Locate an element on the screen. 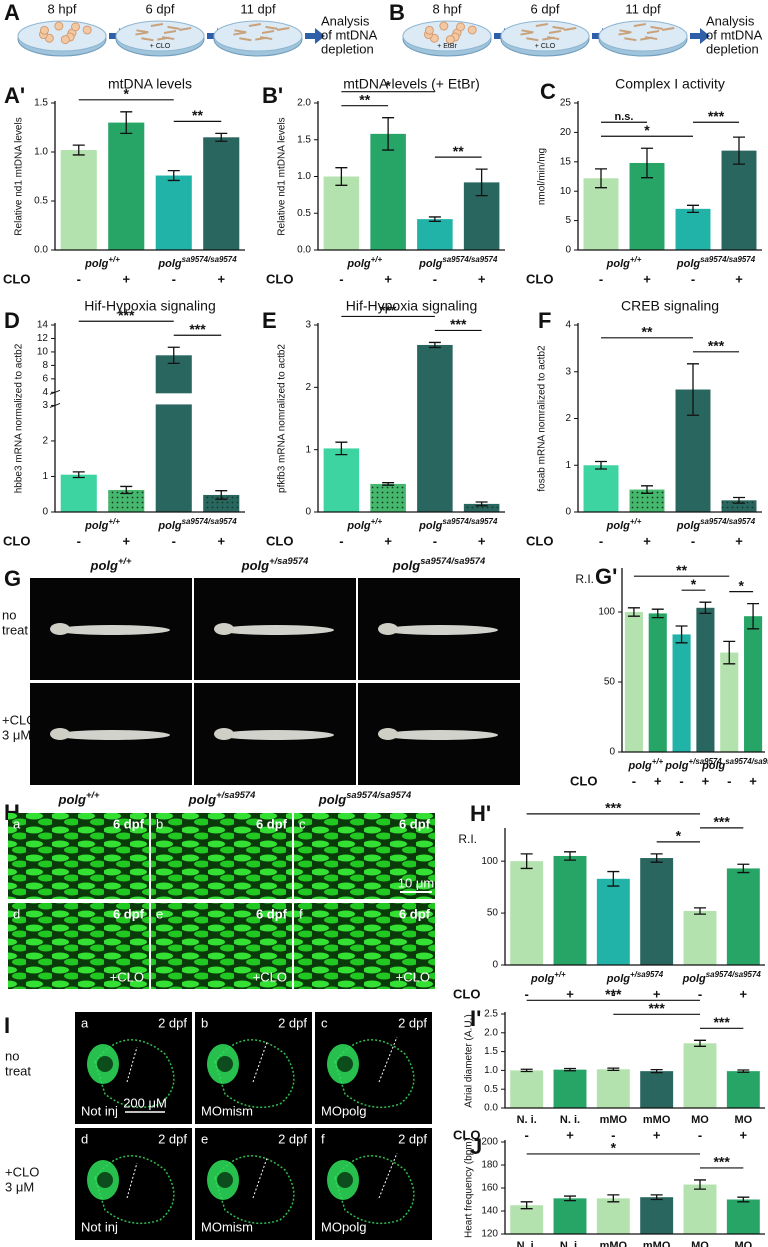 This screenshot has height=1247, width=768. y-axis-label: pfkfb3 mRNA nomralized to actb2 is located at coordinates (282, 418).